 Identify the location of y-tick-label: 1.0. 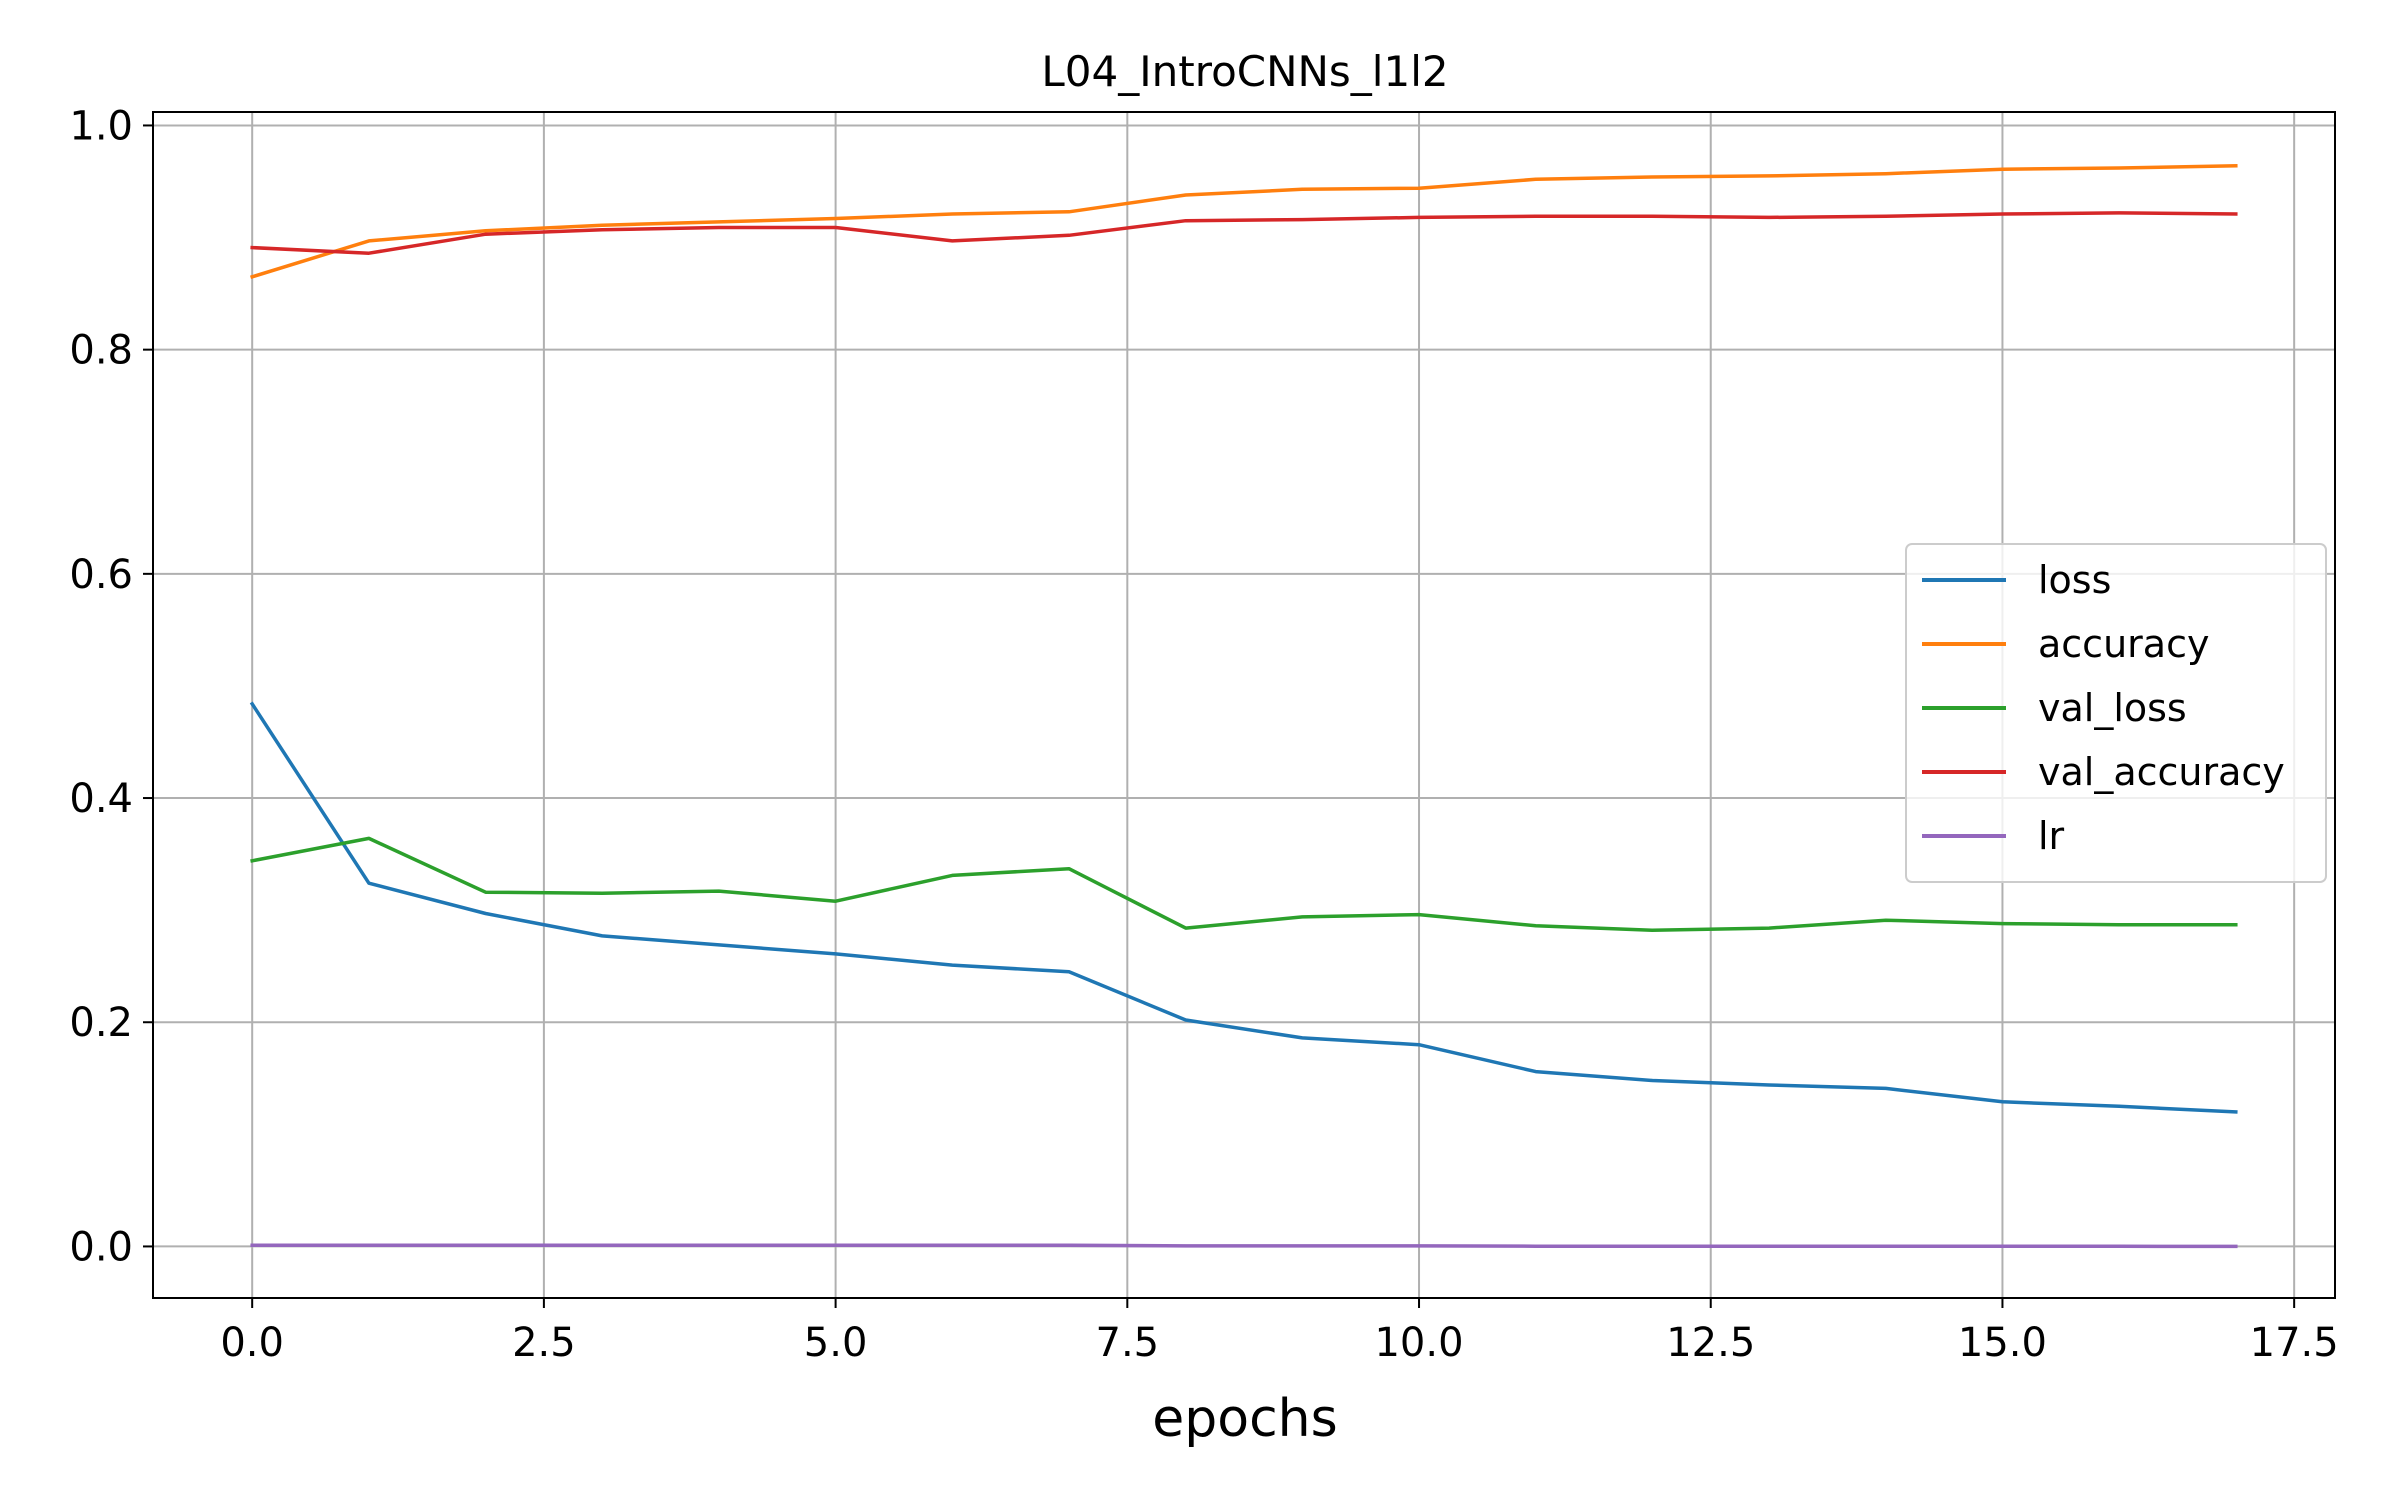
(101, 126).